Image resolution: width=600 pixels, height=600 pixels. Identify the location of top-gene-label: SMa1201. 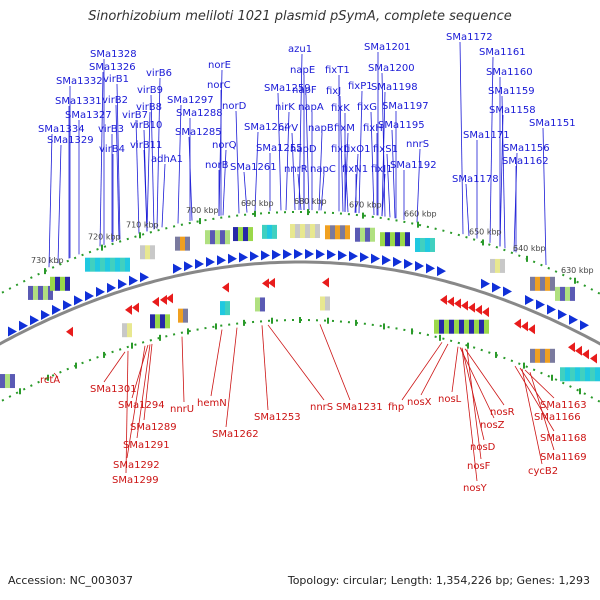
(387, 47).